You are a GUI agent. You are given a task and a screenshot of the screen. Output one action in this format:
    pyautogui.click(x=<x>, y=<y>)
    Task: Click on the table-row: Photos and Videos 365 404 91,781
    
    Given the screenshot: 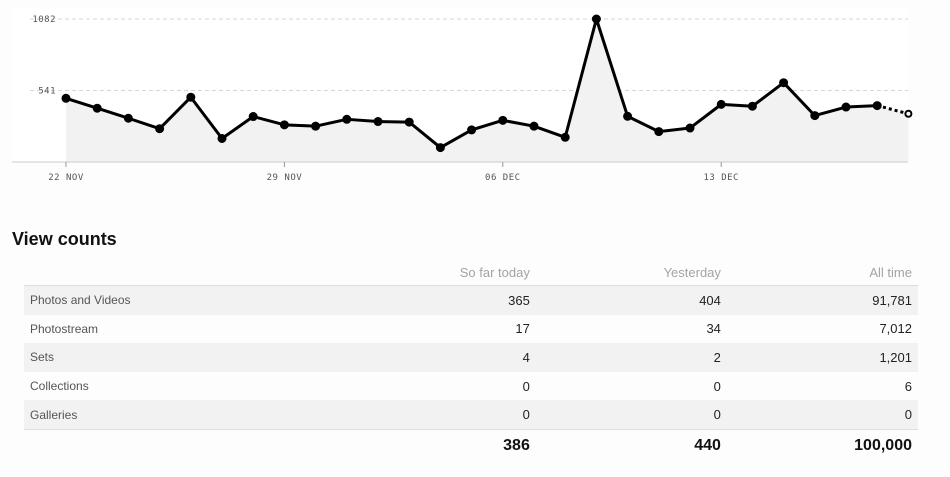 What is the action you would take?
    pyautogui.click(x=471, y=300)
    